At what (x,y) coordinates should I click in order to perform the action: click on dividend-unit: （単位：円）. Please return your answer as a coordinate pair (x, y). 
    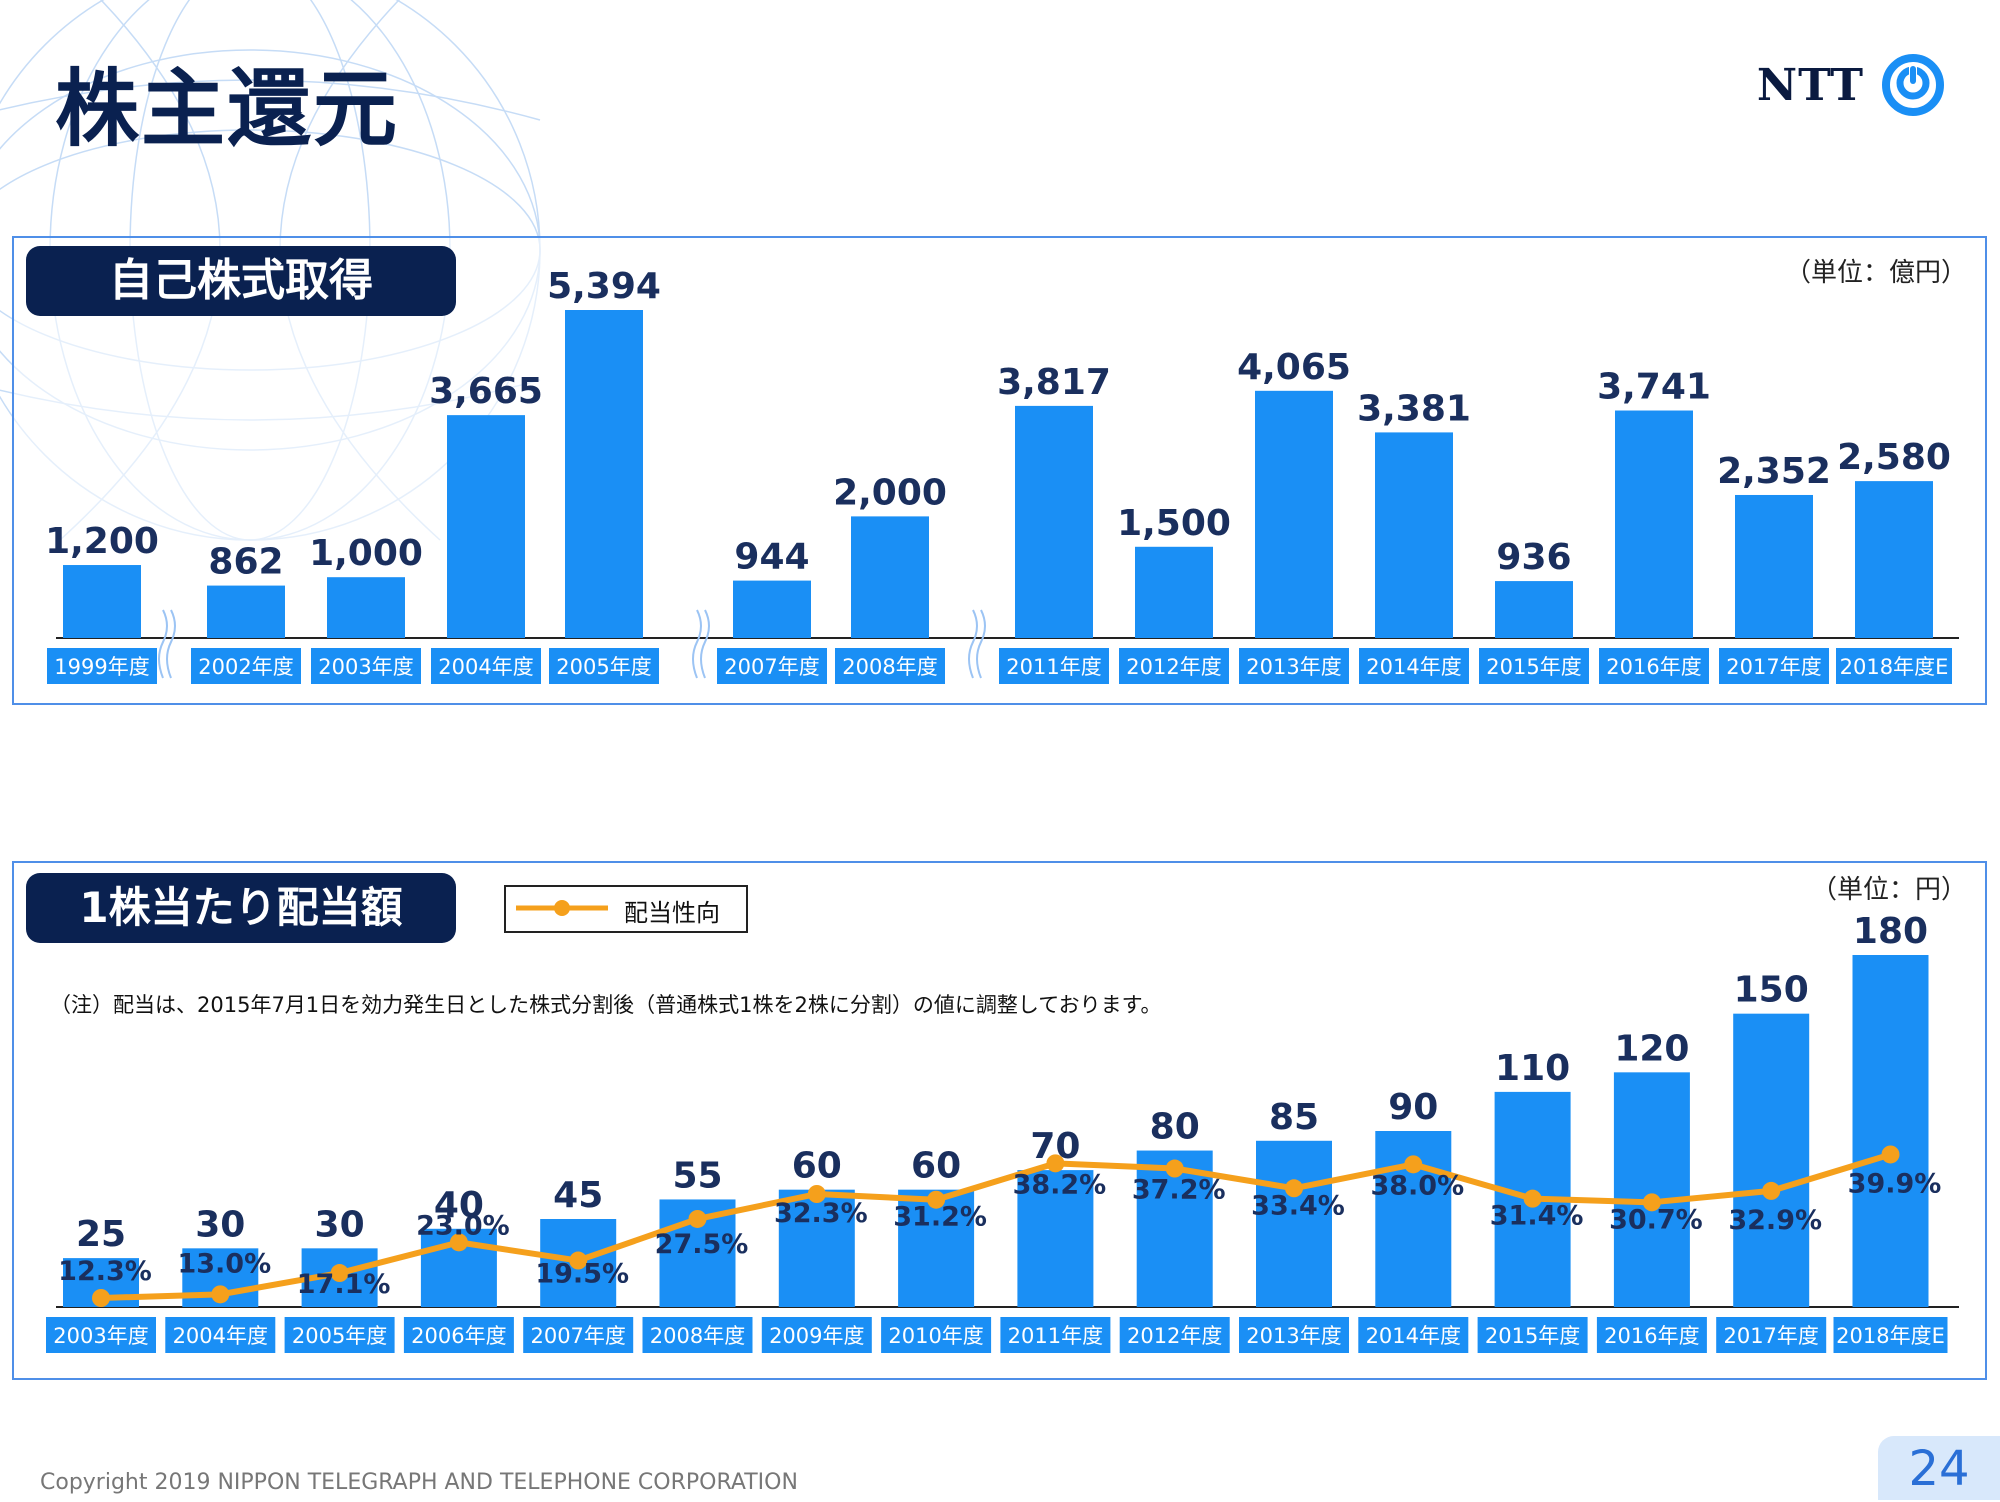
    Looking at the image, I should click on (1888, 890).